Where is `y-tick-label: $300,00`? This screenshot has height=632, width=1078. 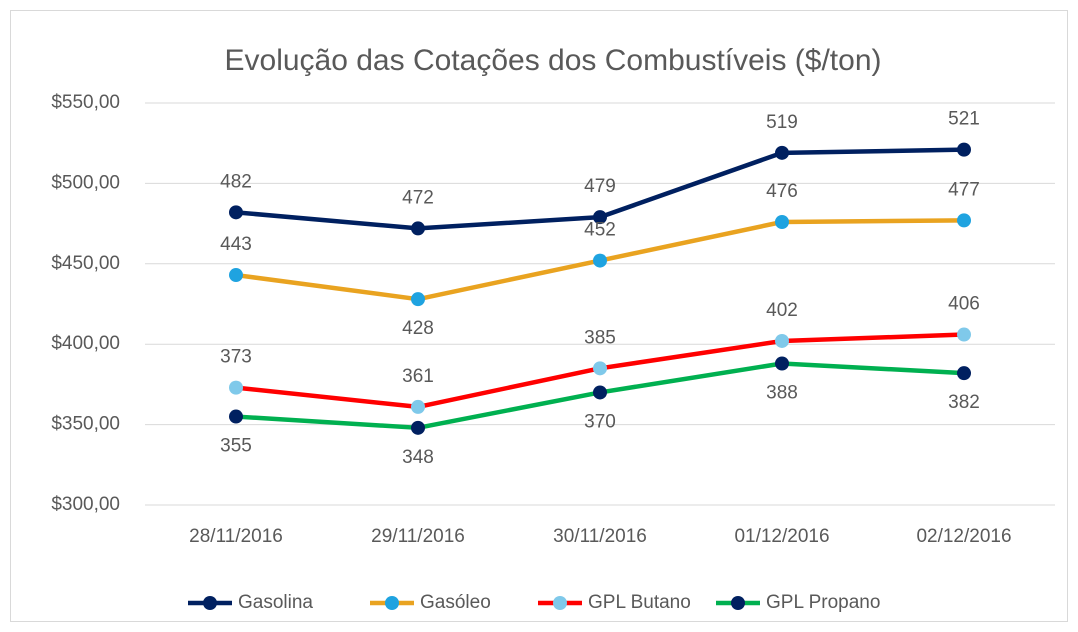
y-tick-label: $300,00 is located at coordinates (85, 504).